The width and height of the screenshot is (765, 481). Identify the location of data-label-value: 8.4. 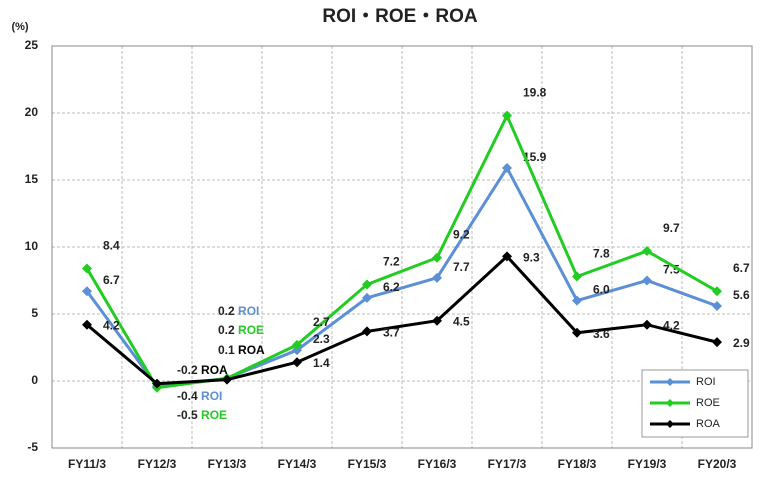
(111, 246).